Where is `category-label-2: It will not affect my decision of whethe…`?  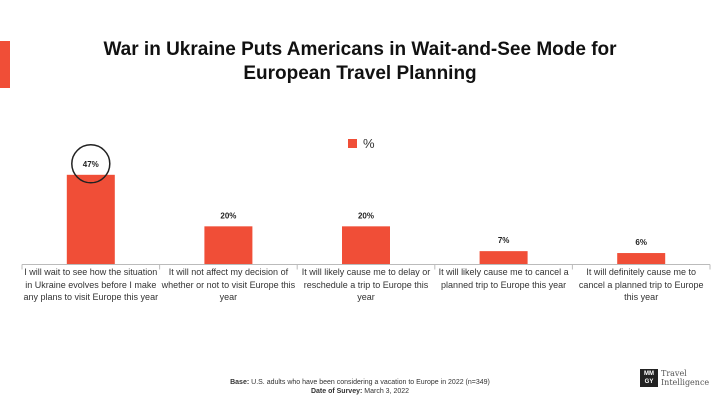 category-label-2: It will not affect my decision of whethe… is located at coordinates (228, 284).